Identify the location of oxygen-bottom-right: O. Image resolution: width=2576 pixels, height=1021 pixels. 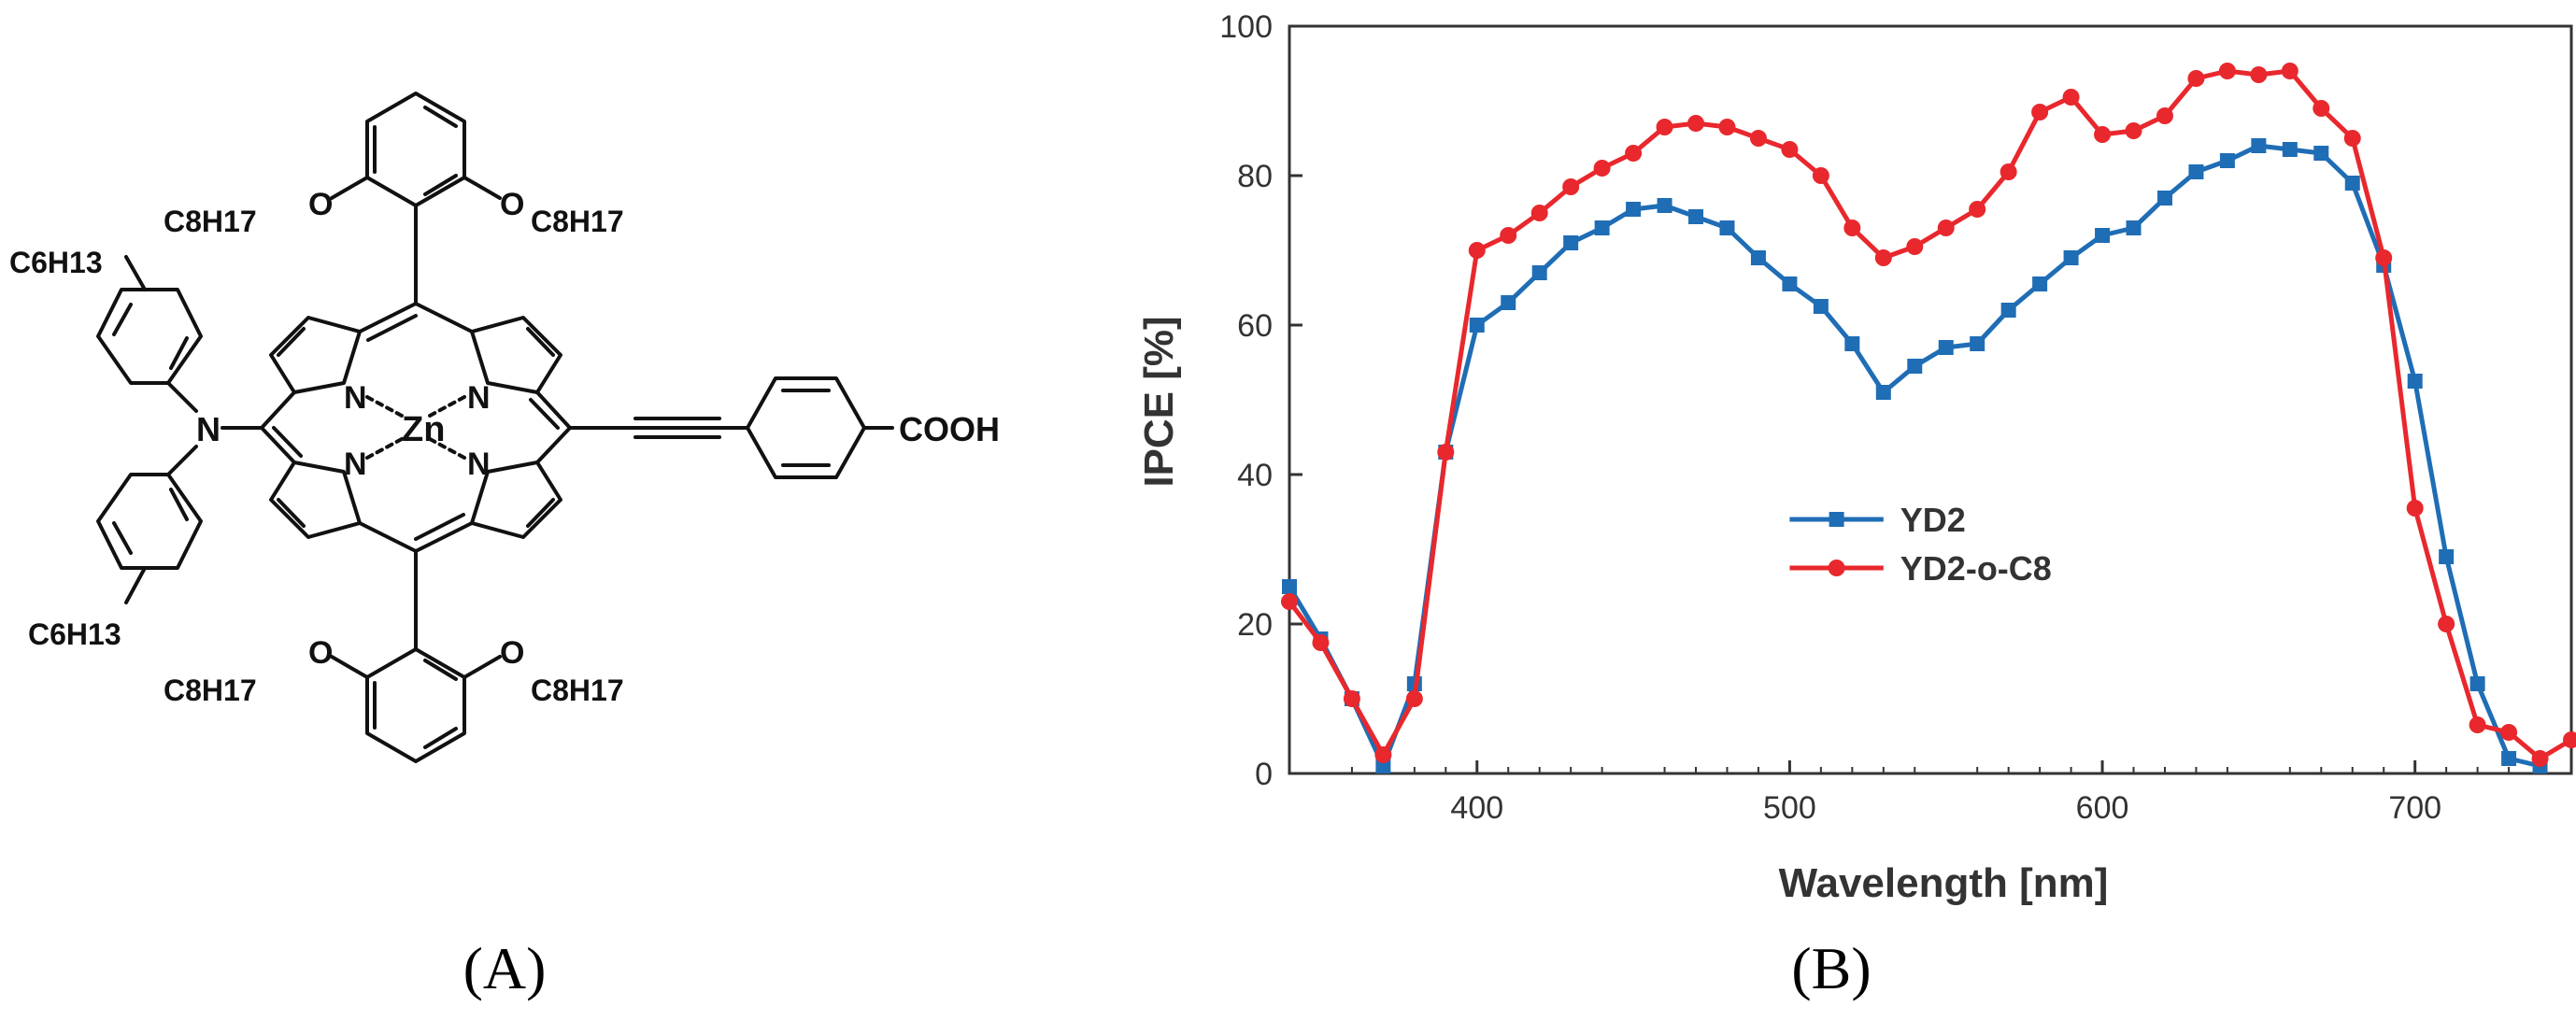
(512, 653).